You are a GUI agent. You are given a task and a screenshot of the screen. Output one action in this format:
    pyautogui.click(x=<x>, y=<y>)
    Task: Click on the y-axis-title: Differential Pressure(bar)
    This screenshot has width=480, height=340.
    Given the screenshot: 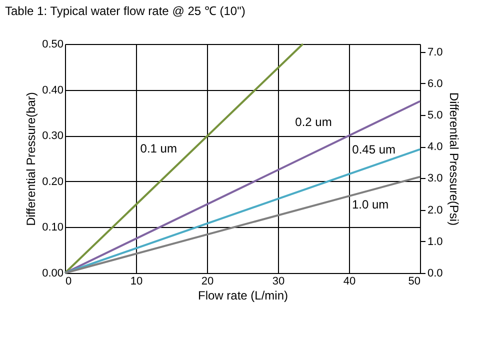 What is the action you would take?
    pyautogui.click(x=31, y=159)
    